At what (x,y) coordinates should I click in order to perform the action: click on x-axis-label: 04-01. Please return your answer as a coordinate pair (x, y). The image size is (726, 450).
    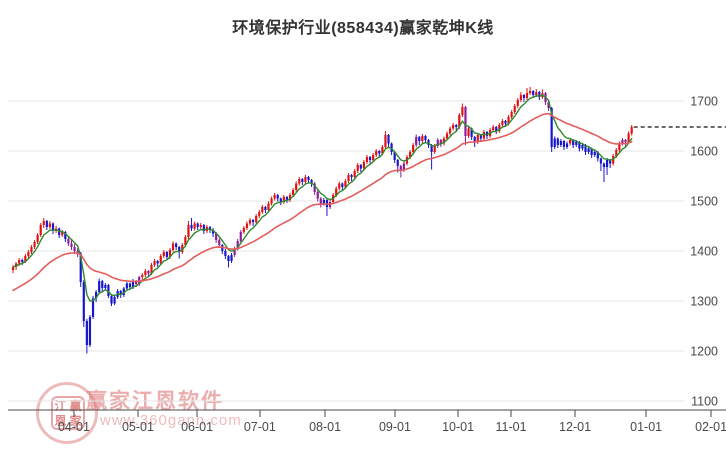
    Looking at the image, I should click on (74, 427).